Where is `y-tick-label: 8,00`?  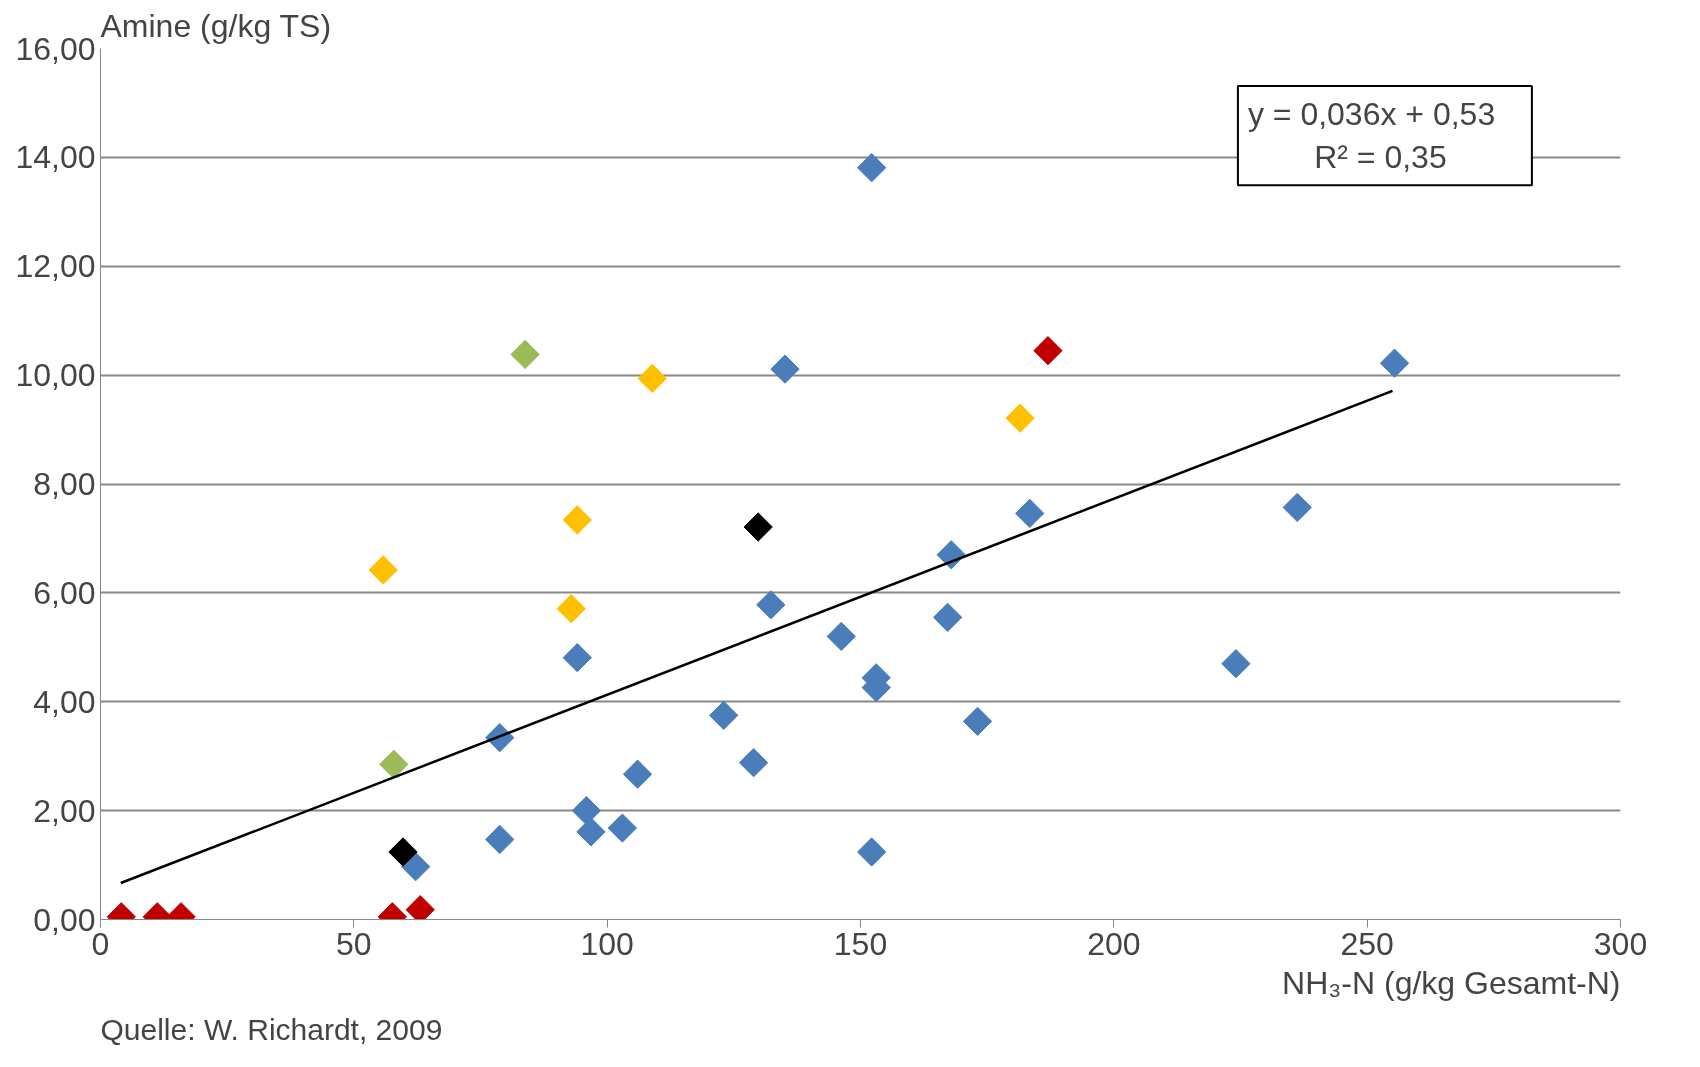 y-tick-label: 8,00 is located at coordinates (64, 484).